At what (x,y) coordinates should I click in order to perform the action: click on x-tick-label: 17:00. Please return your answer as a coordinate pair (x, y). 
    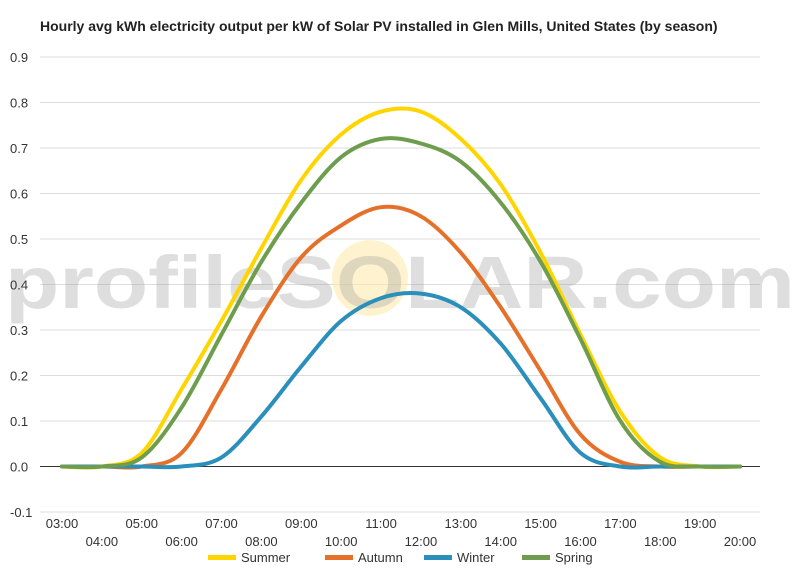
    Looking at the image, I should click on (620, 523).